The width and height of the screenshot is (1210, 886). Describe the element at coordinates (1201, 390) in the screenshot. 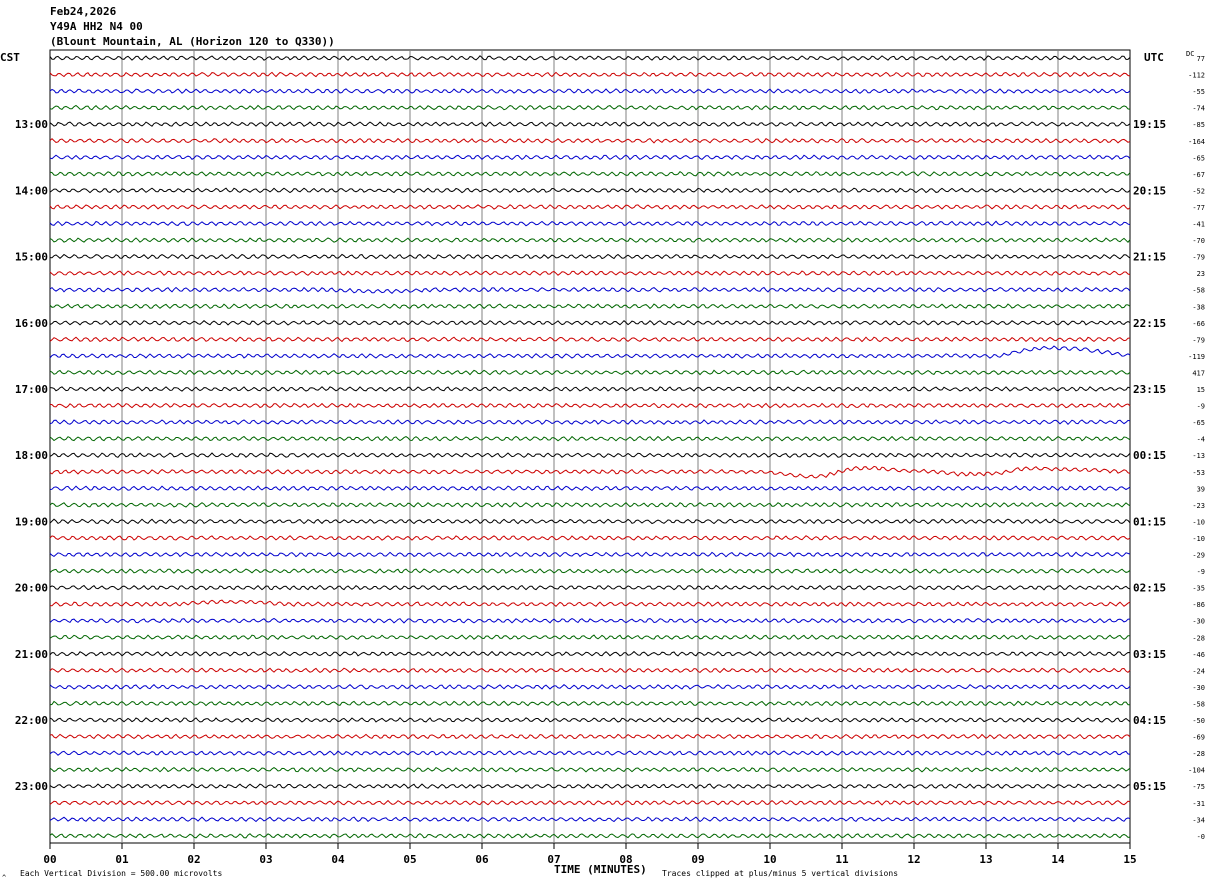

I see `dc-offset-label: 15` at that location.